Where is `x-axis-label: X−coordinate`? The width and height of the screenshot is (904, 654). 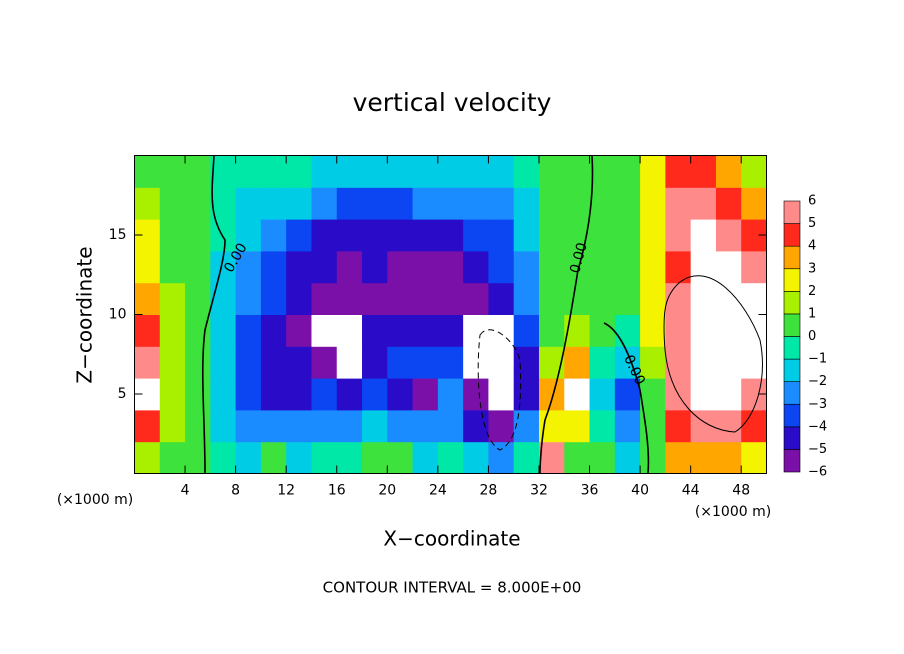 x-axis-label: X−coordinate is located at coordinates (451, 539).